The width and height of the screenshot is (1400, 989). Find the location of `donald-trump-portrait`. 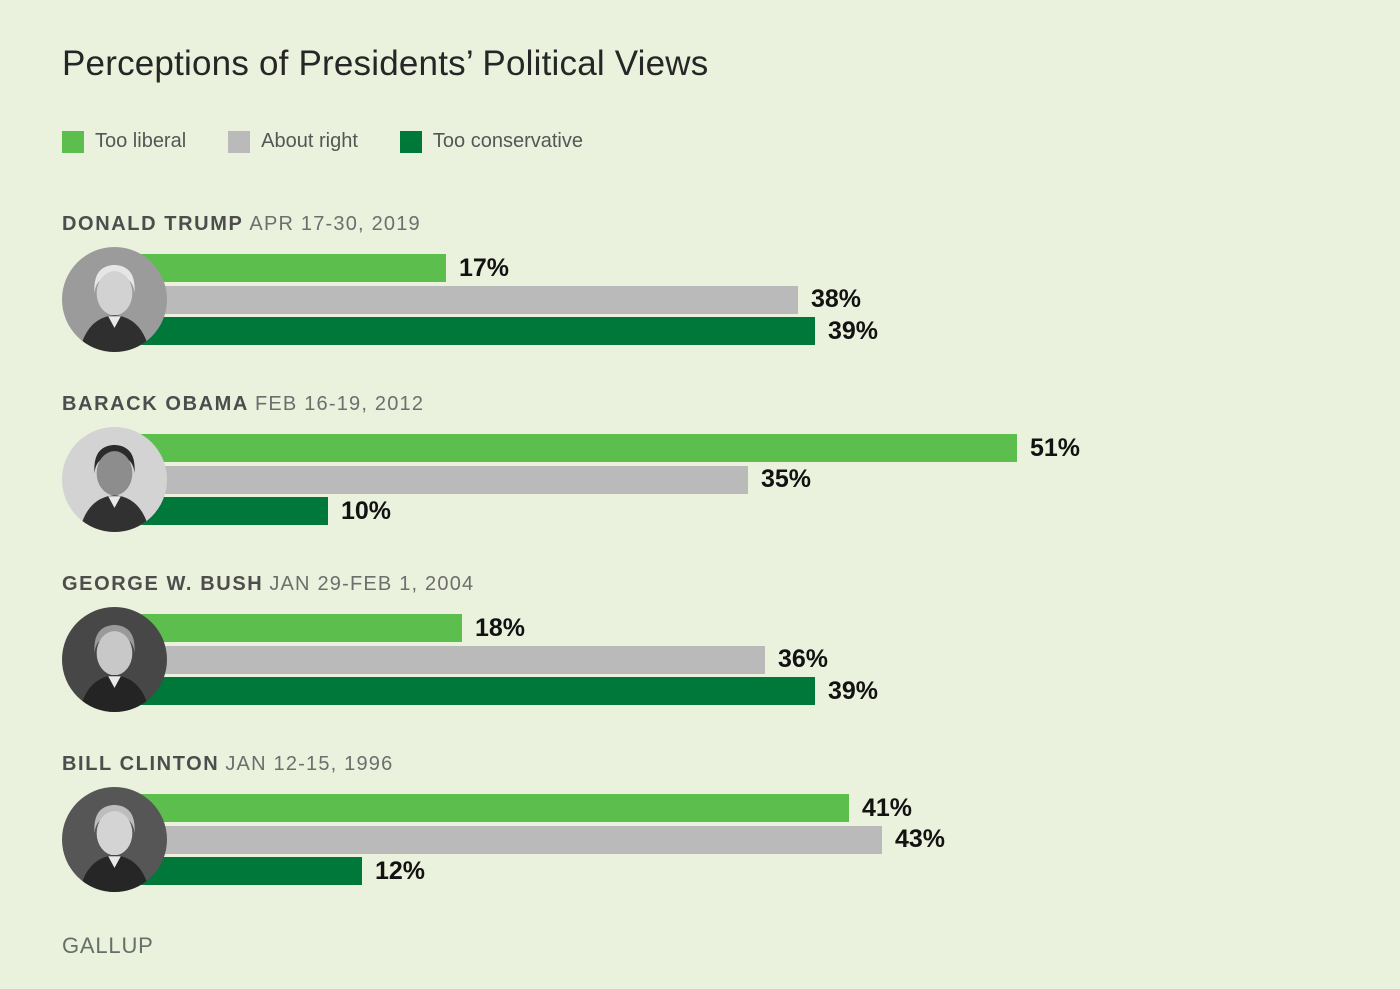

donald-trump-portrait is located at coordinates (114, 299).